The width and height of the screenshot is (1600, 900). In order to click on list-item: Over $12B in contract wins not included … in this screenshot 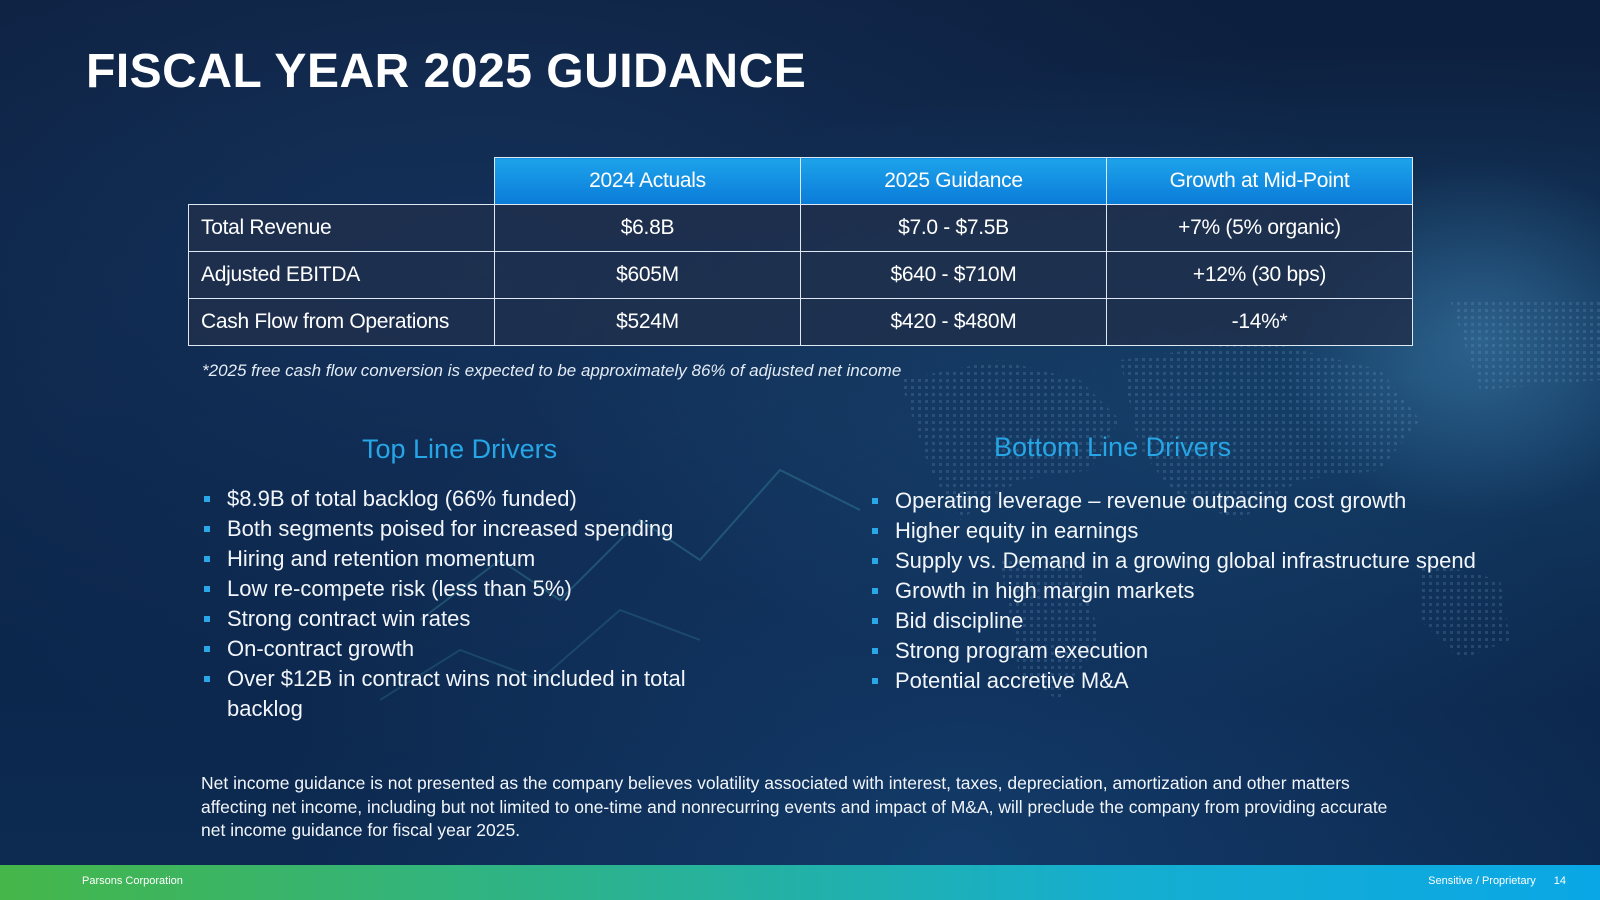, I will do `click(482, 694)`.